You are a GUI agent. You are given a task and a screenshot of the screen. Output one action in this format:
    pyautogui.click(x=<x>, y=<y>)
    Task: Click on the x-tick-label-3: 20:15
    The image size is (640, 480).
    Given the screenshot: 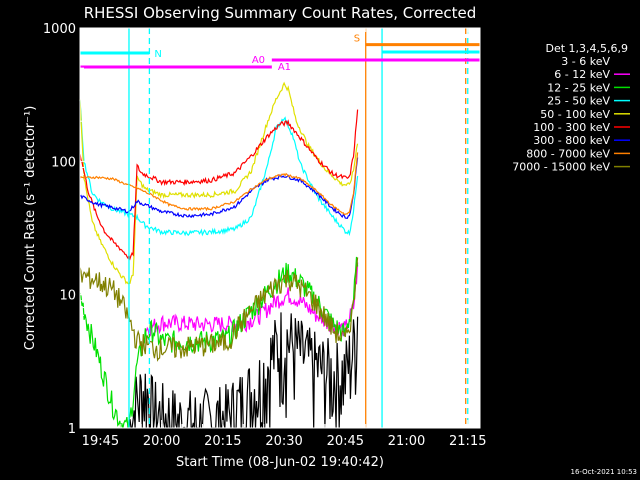 What is the action you would take?
    pyautogui.click(x=222, y=441)
    